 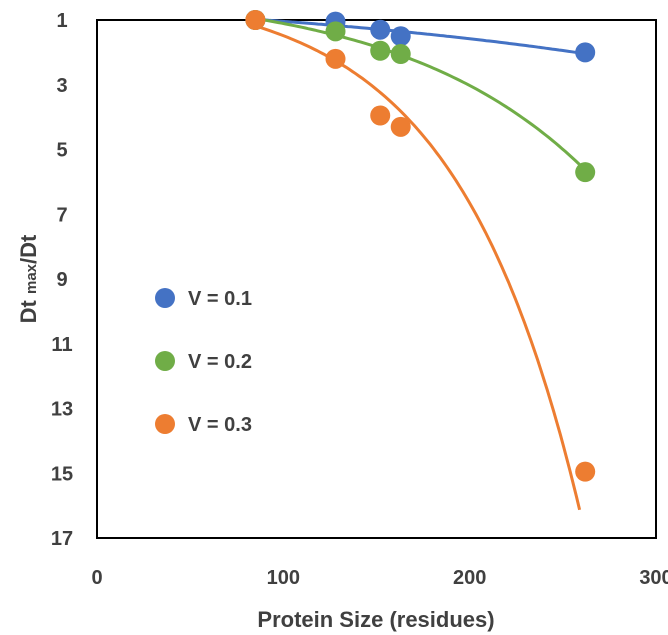 I want to click on legend-label: V = 0.3, so click(x=220, y=425).